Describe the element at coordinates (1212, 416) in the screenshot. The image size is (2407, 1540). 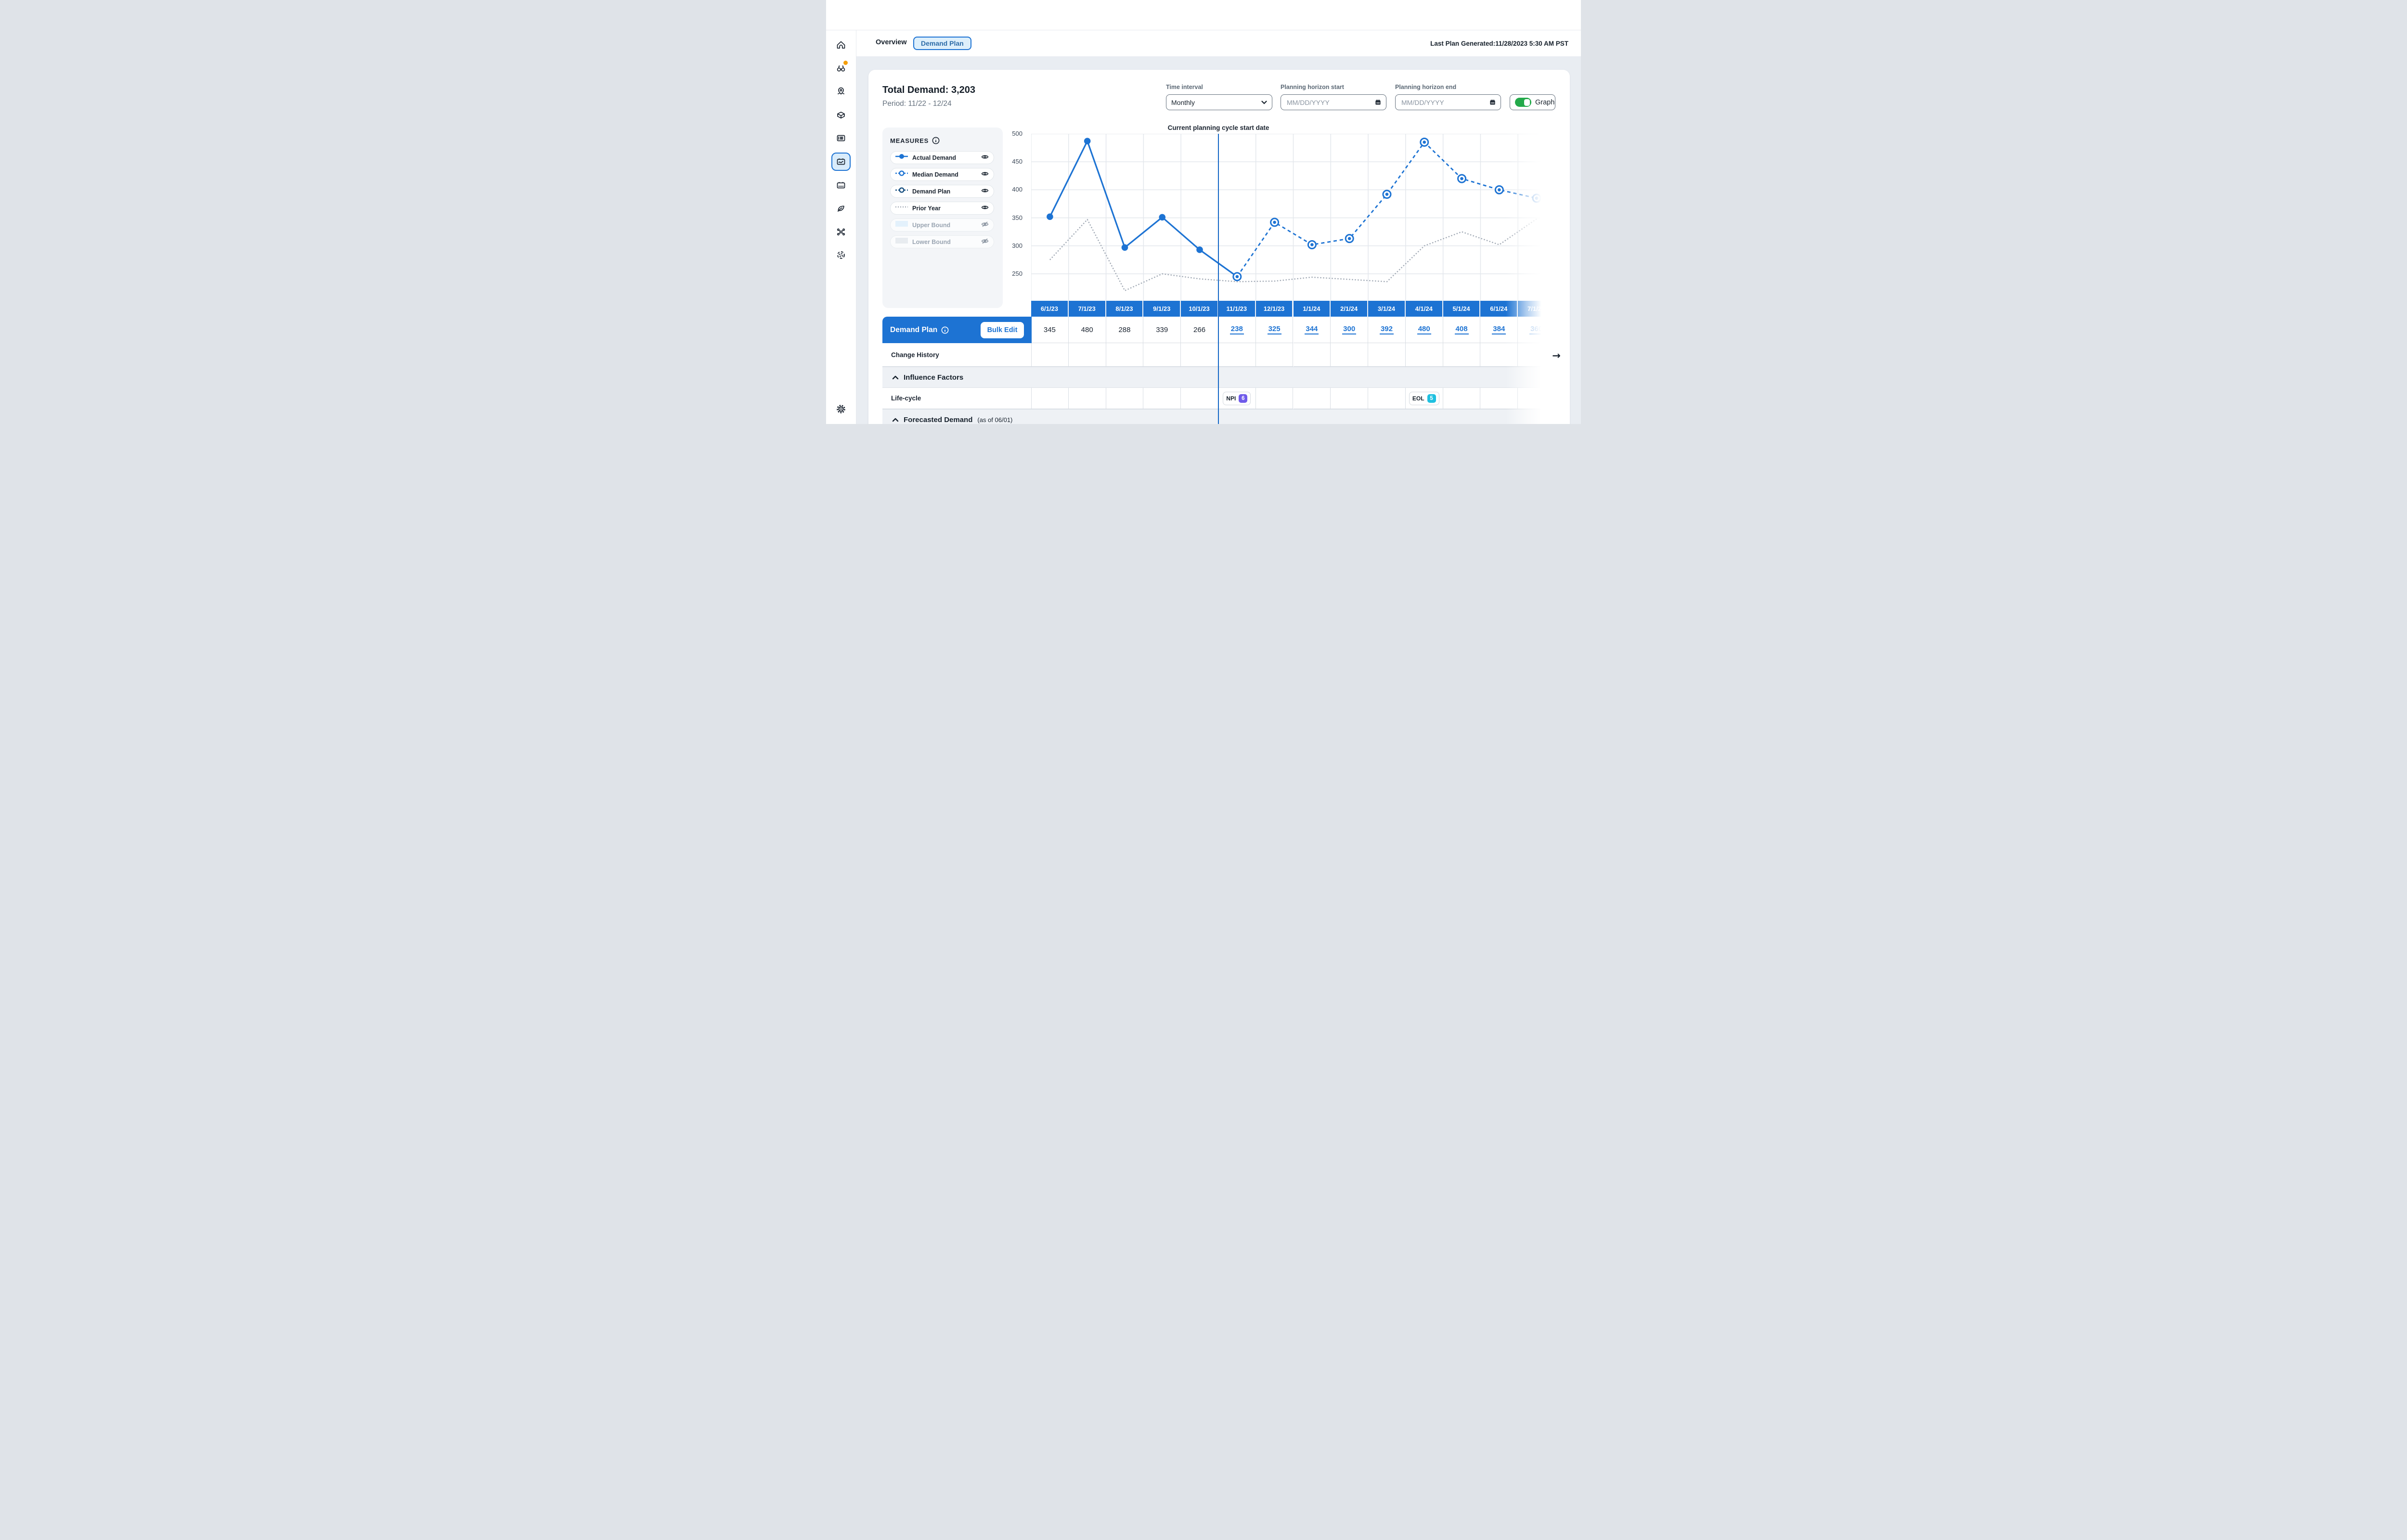
I see `forecasted-demand-section: Forecasted Demand (as of 06/01)` at that location.